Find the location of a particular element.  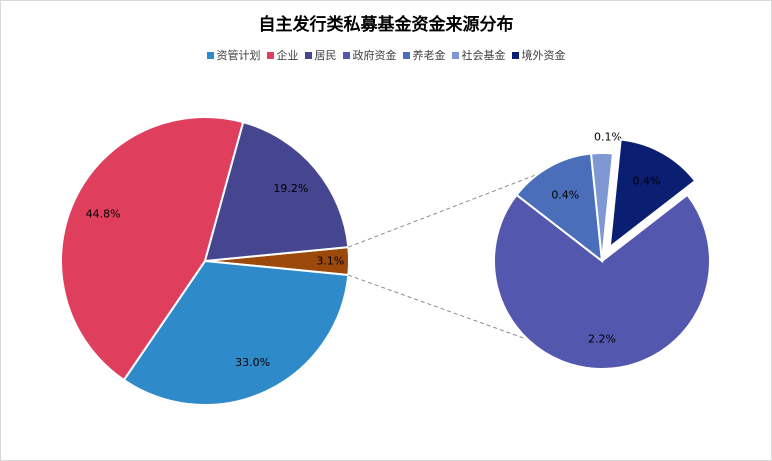

legend-label: 资管计划 is located at coordinates (238, 55).